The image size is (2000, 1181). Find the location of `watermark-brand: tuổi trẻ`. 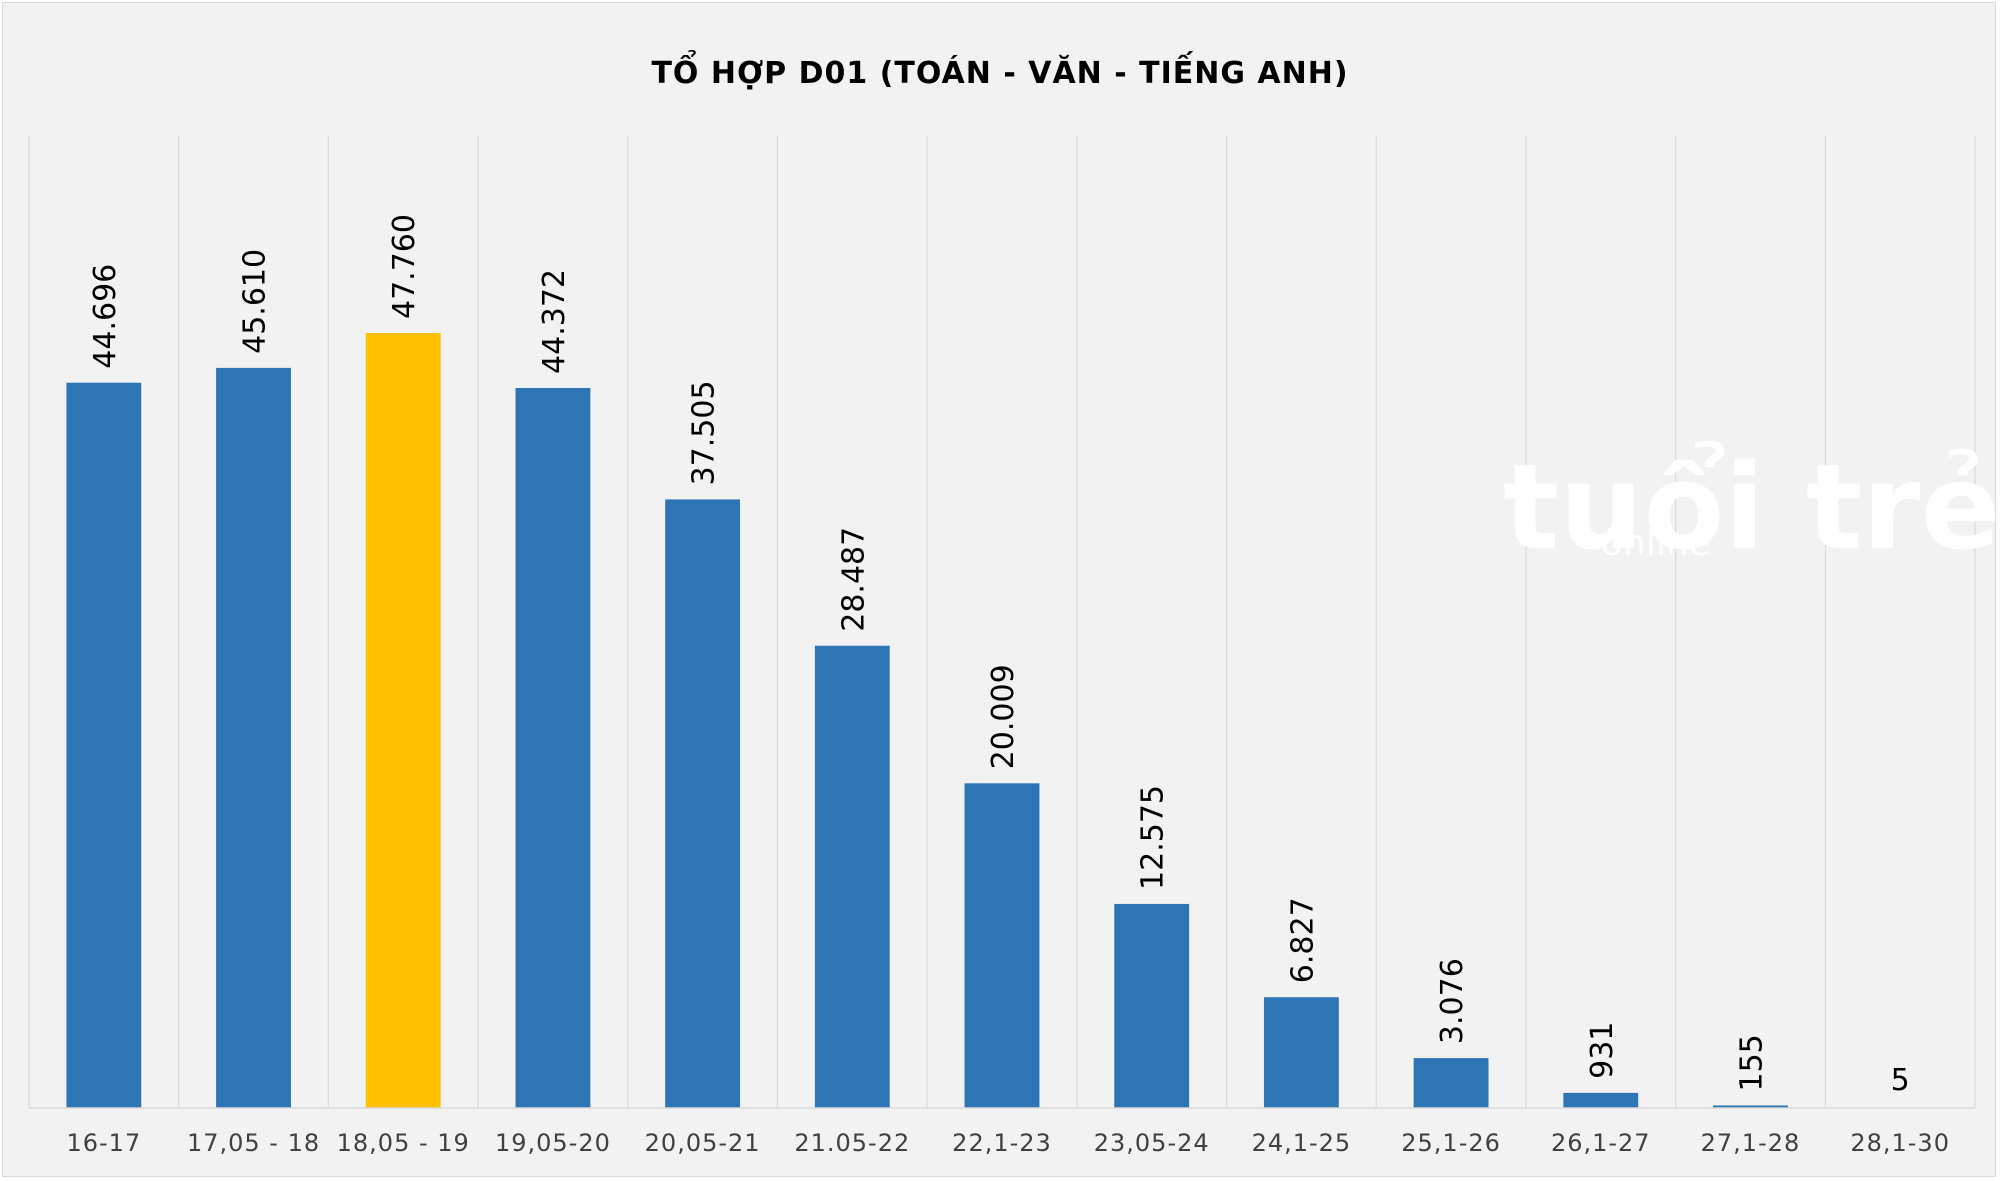

watermark-brand: tuổi trẻ is located at coordinates (1750, 507).